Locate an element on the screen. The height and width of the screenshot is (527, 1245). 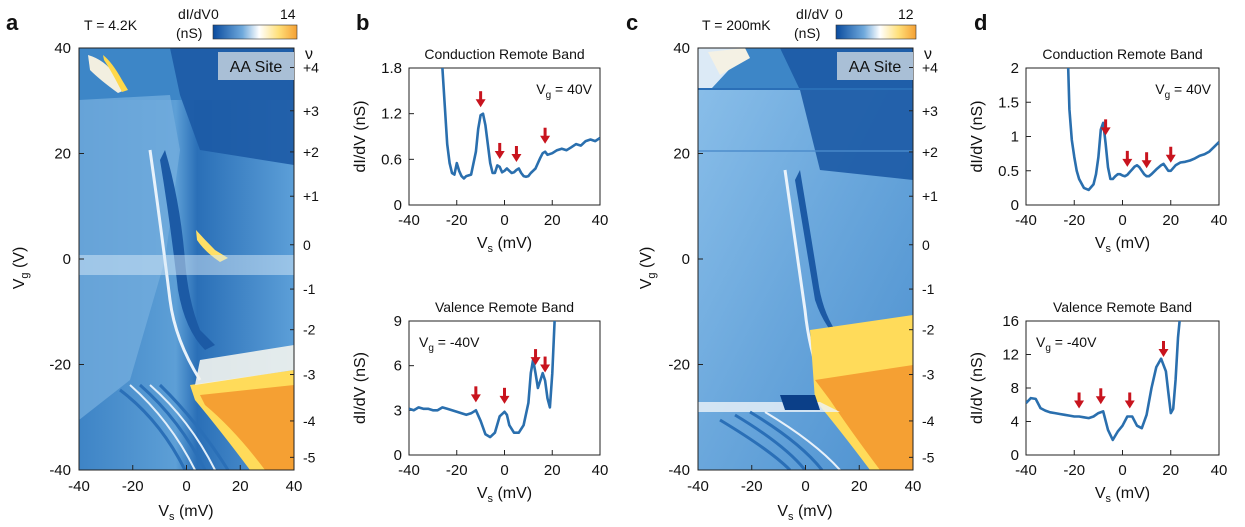
y-tick-label: 0.6 is located at coordinates (391, 159).